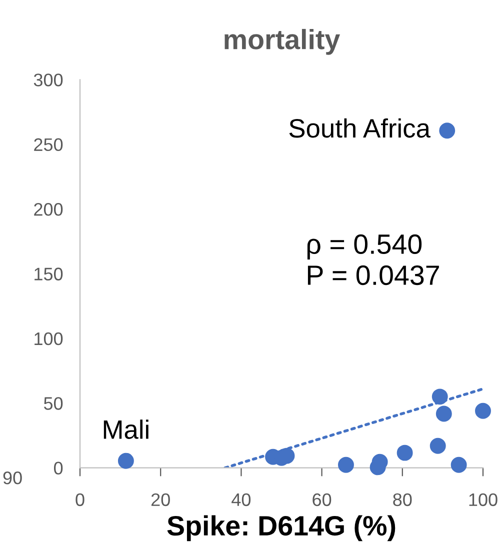 The image size is (500, 553). Describe the element at coordinates (359, 128) in the screenshot. I see `annotation: South Africa` at that location.